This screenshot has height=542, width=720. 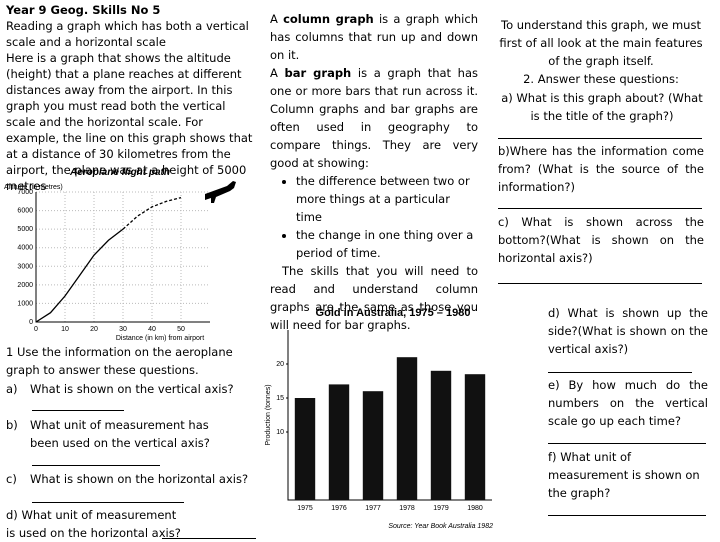 What do you see at coordinates (220, 192) in the screenshot?
I see `plane-icon` at bounding box center [220, 192].